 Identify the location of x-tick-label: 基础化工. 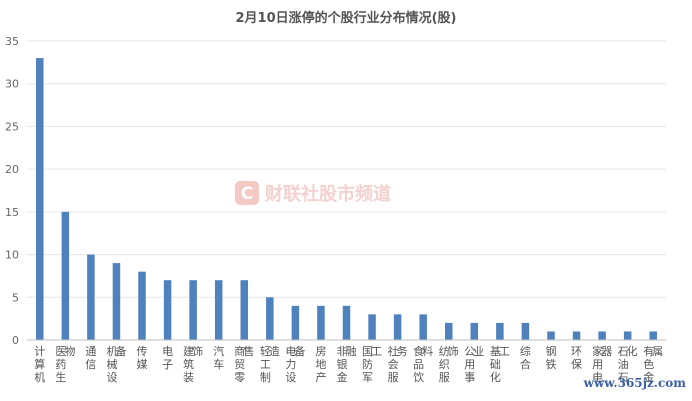
(500, 364).